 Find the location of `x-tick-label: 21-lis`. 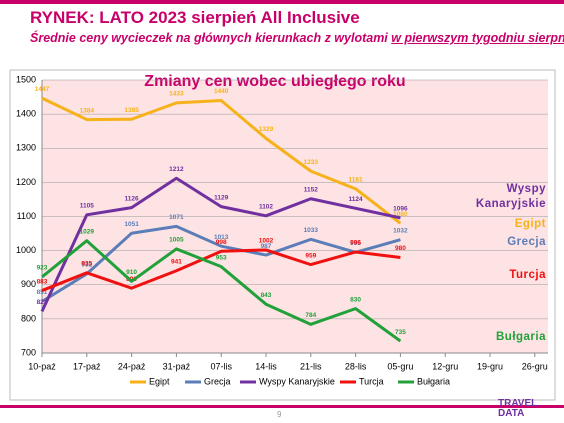

x-tick-label: 21-lis is located at coordinates (311, 366).